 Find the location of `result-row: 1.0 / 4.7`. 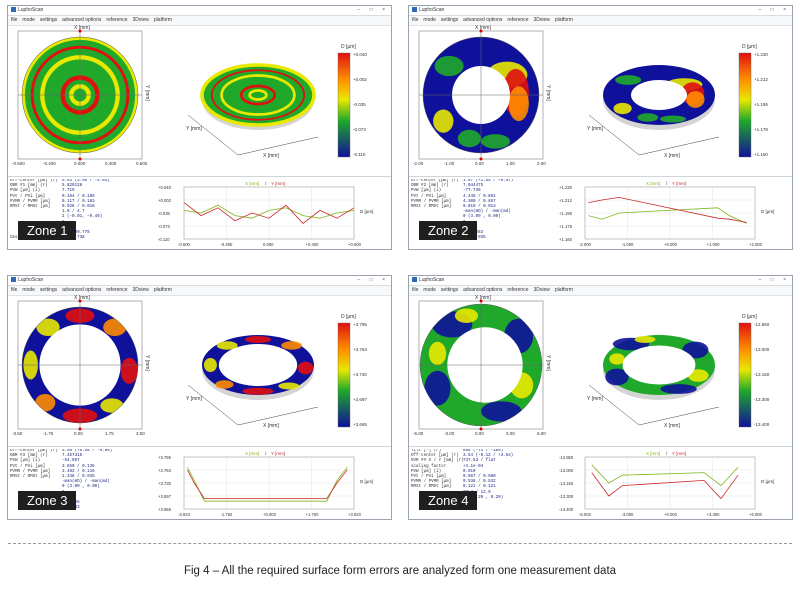

result-row: 1.0 / 4.7 is located at coordinates (81, 212).